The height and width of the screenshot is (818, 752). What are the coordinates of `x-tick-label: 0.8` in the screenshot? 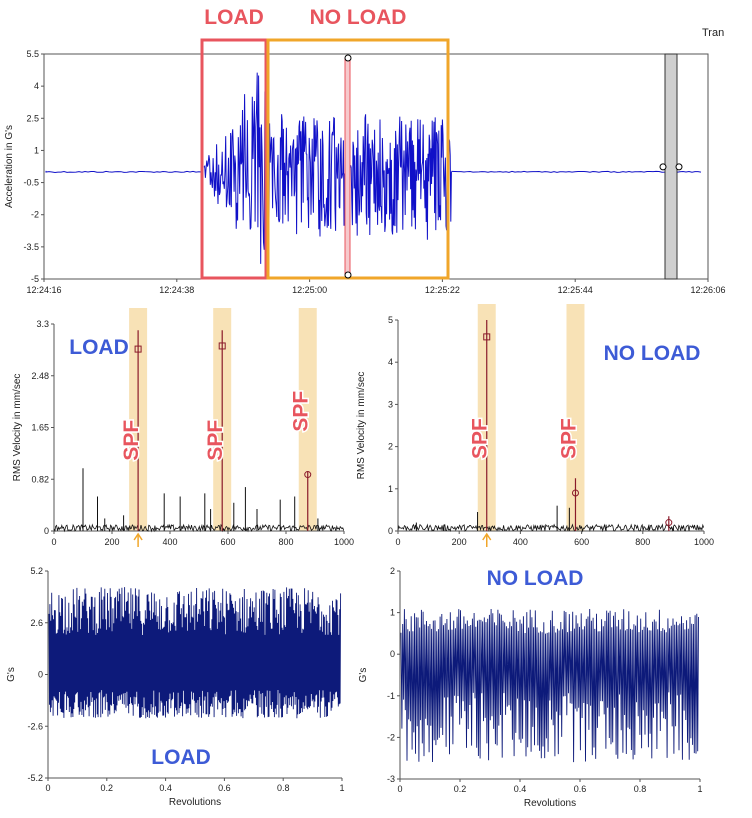 It's located at (283, 788).